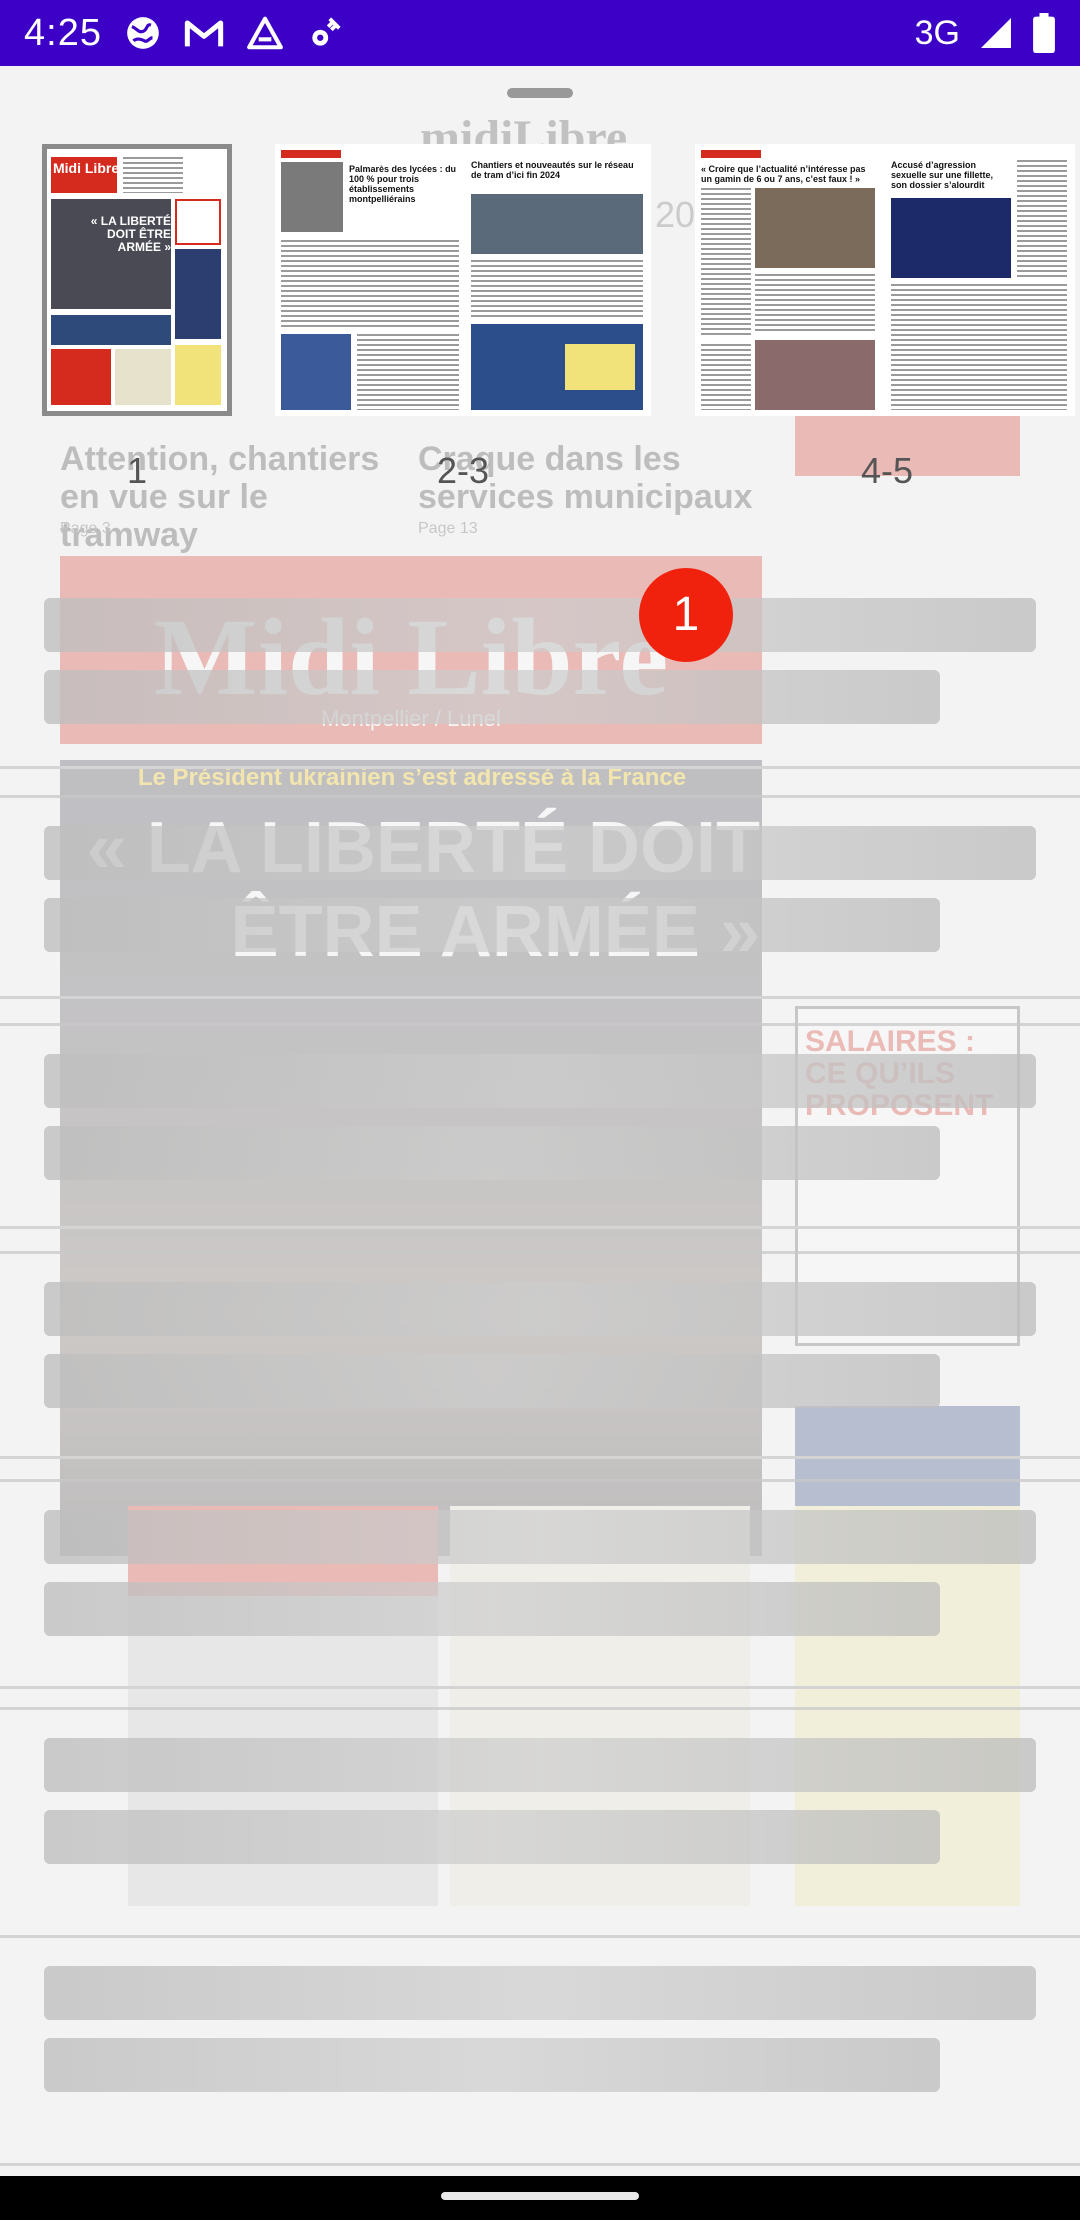  I want to click on network-type: 3G, so click(937, 32).